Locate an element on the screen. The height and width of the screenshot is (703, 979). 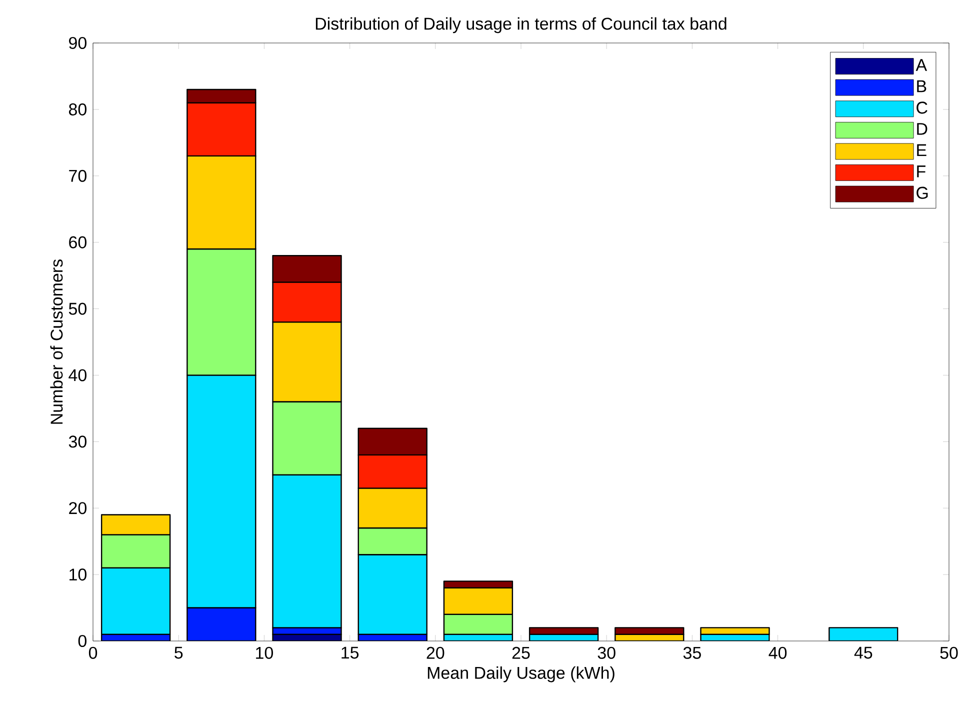
chart-title: Distribution of Daily usage in terms of Council tax band is located at coordinates (521, 25).